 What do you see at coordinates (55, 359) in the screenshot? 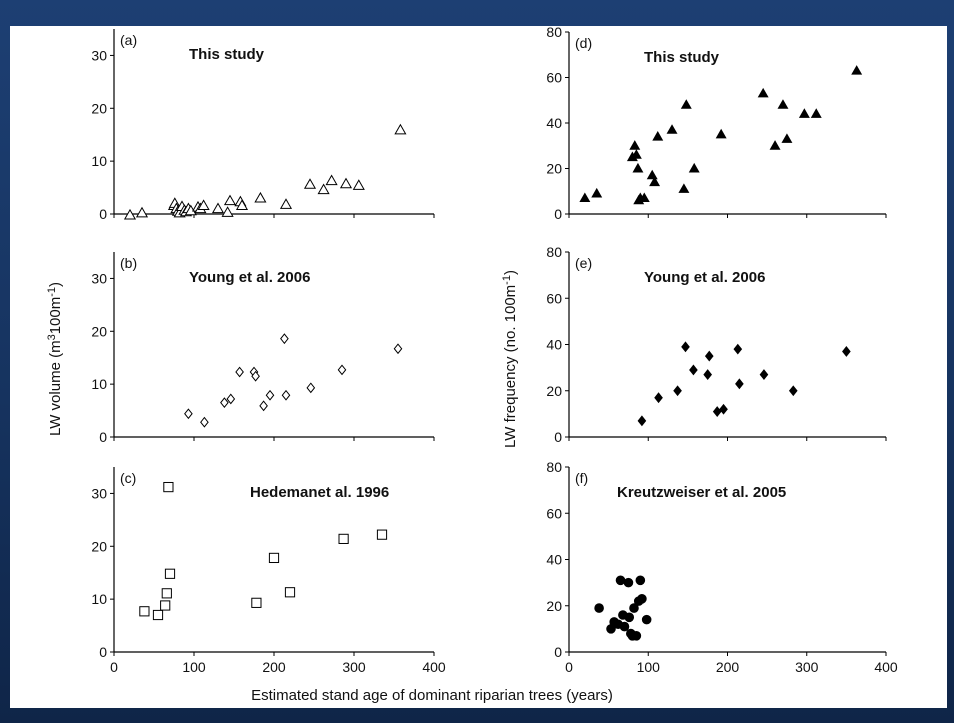
I see `y-axis-label-left: LW volume (m3100m-1)` at bounding box center [55, 359].